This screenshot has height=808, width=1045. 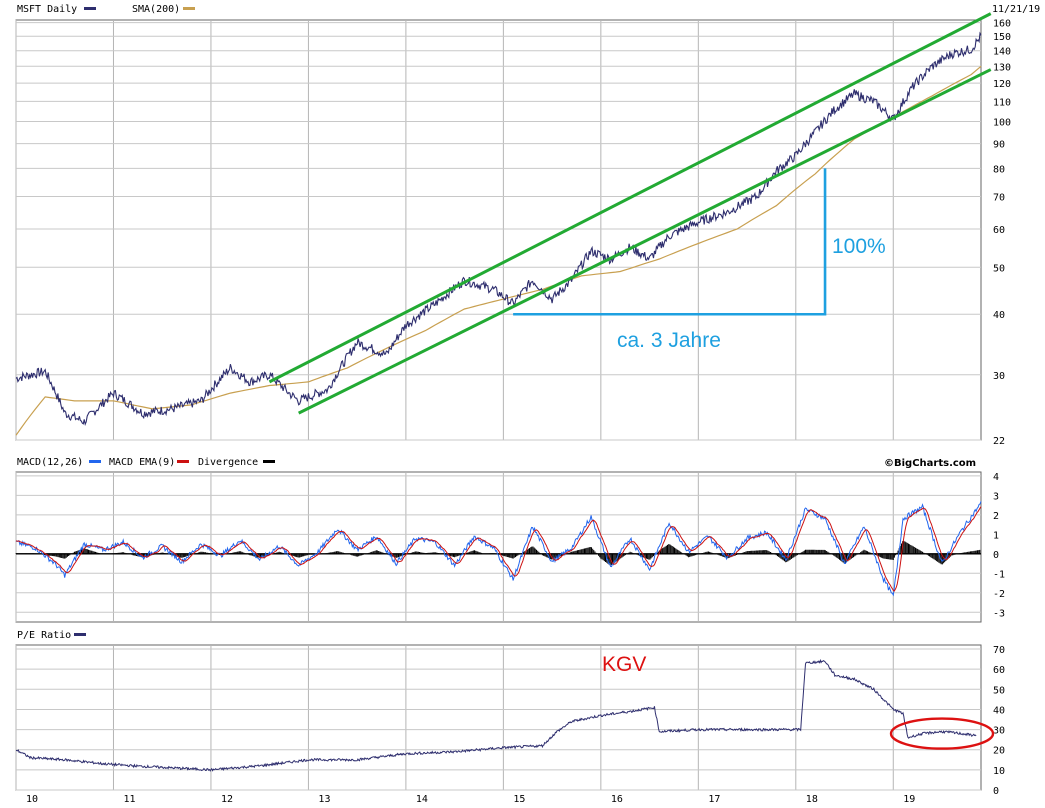 I want to click on kgv-annotation: KGV, so click(x=624, y=664).